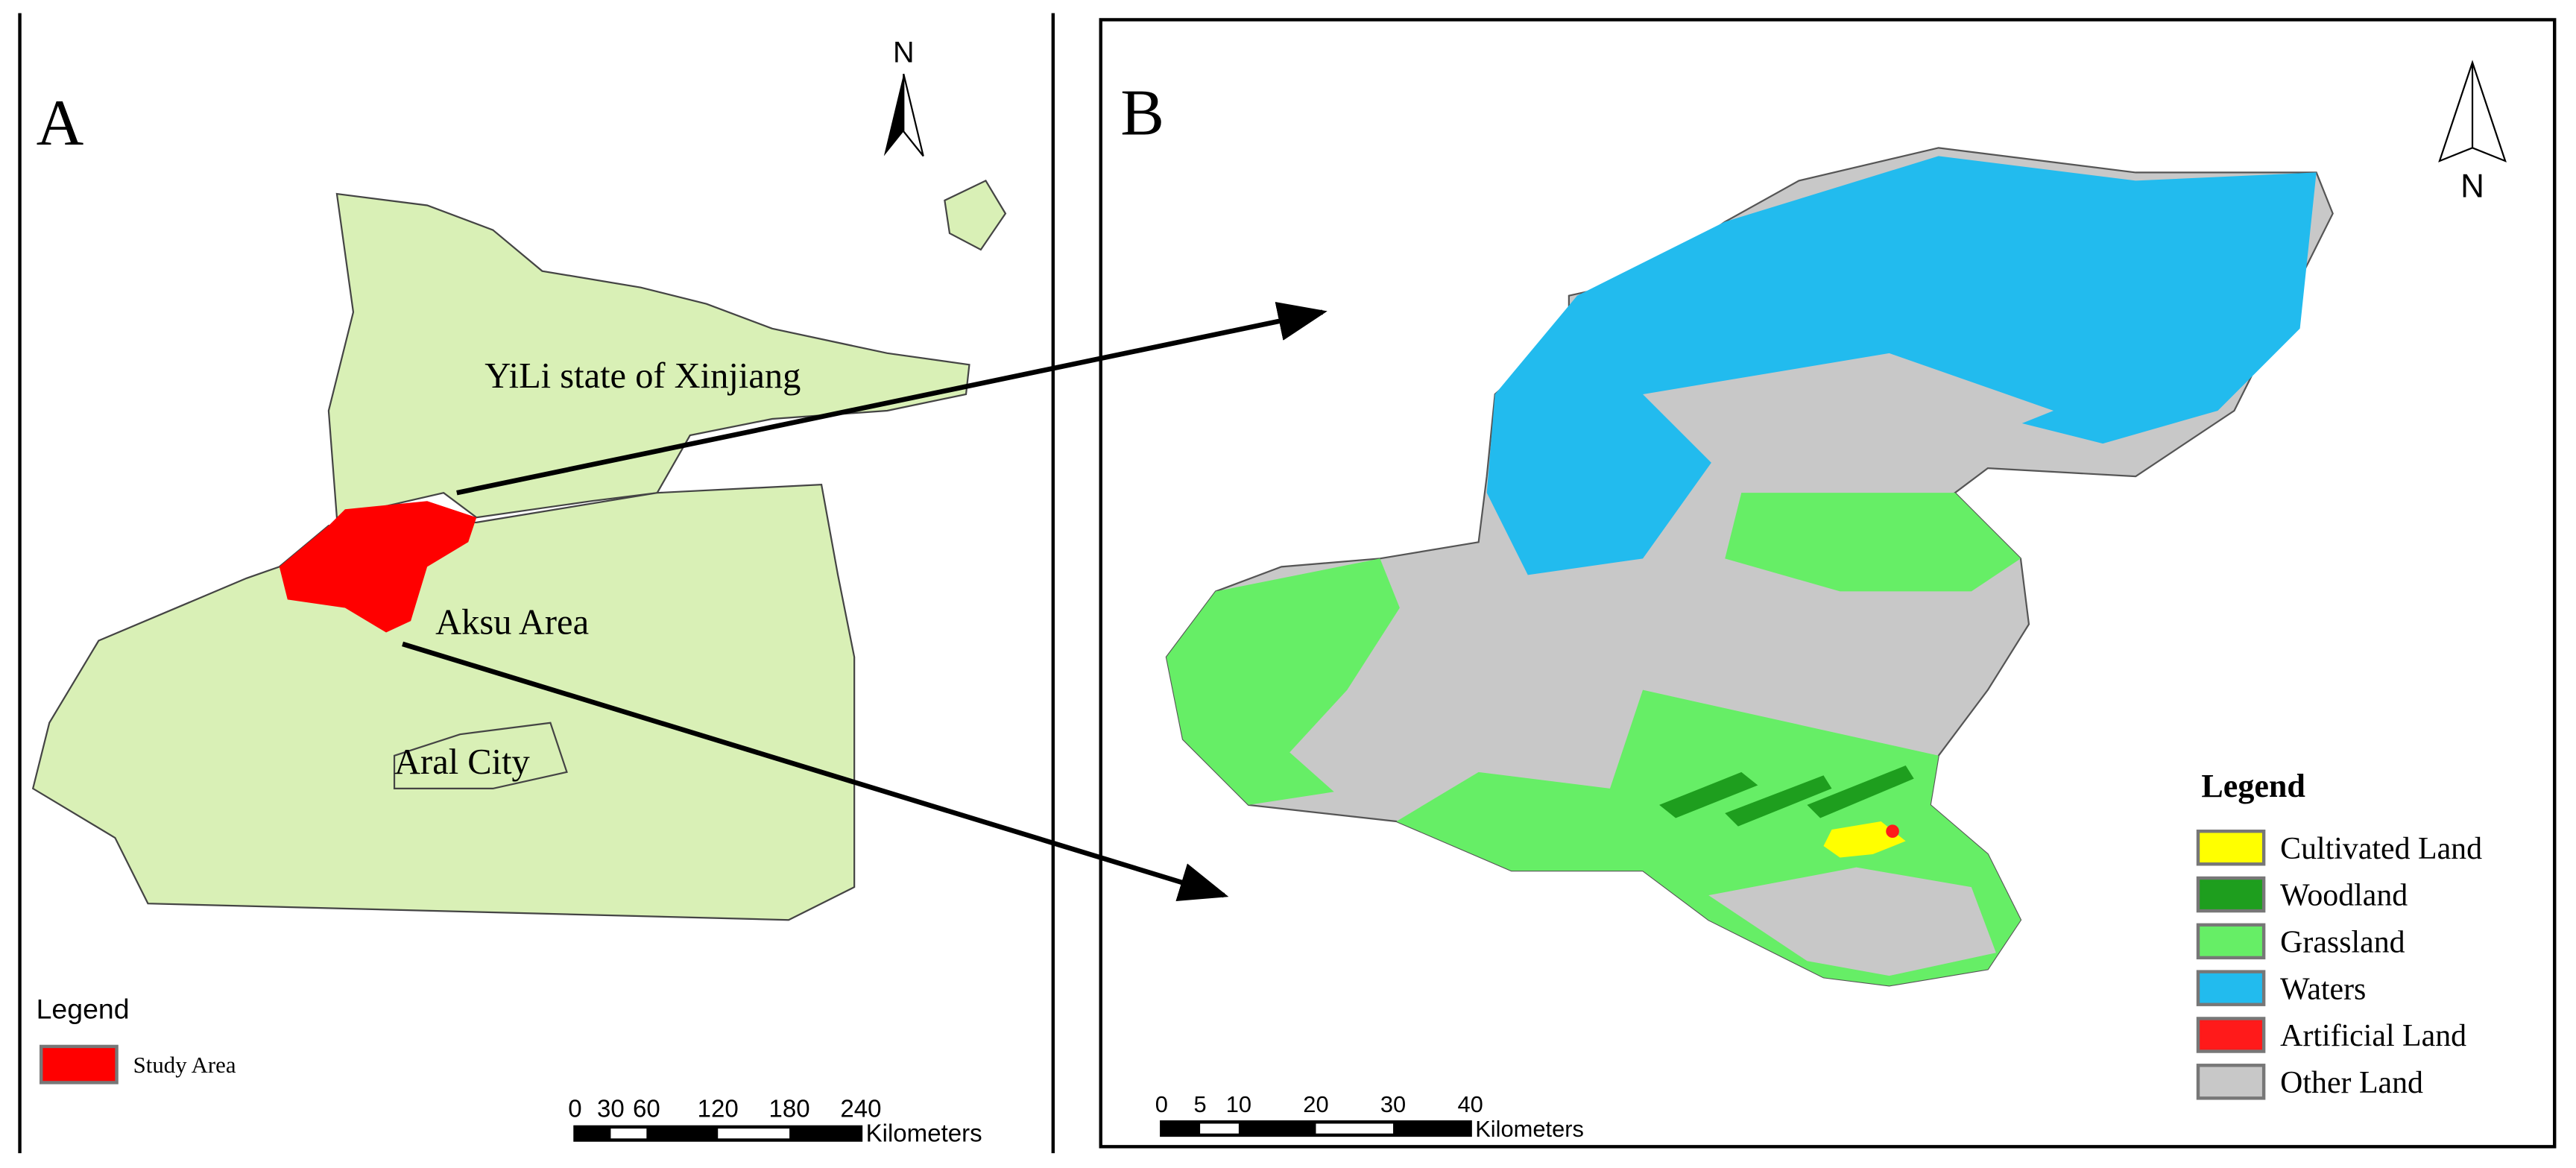  Describe the element at coordinates (2381, 849) in the screenshot. I see `legend-label: Cultivated Land` at that location.